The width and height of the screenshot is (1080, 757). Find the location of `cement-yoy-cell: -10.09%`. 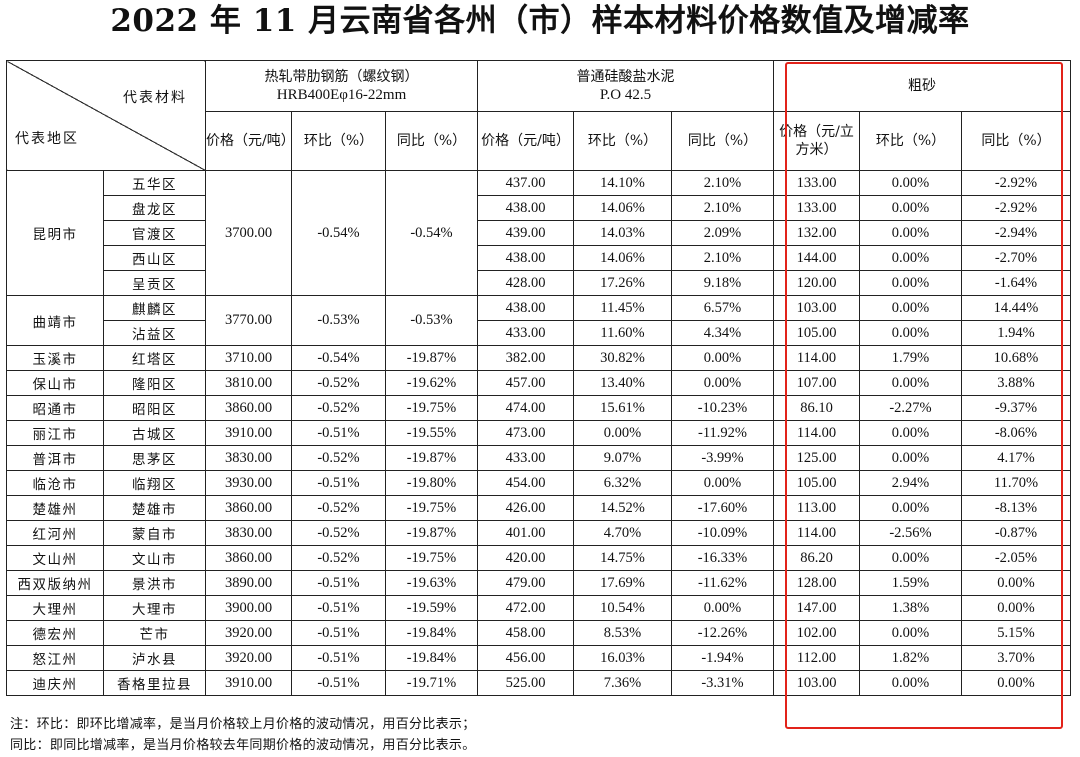

cement-yoy-cell: -10.09% is located at coordinates (722, 533).